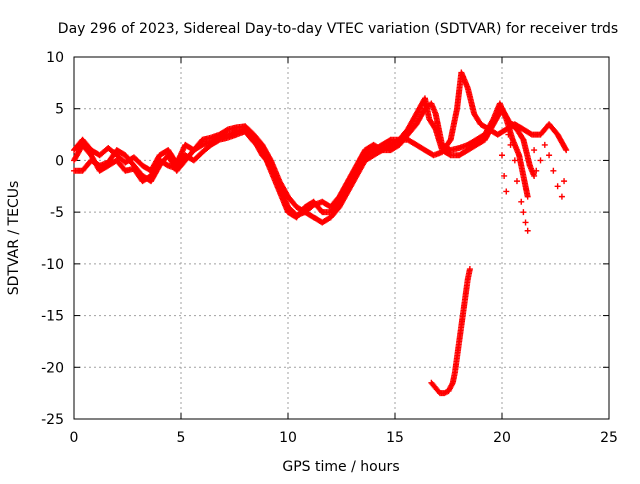  What do you see at coordinates (527, 196) in the screenshot?
I see `track-a-marker` at bounding box center [527, 196].